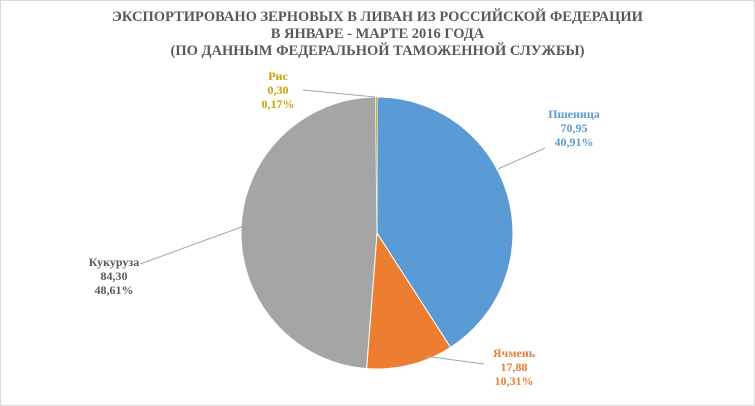 The image size is (755, 406). What do you see at coordinates (574, 128) in the screenshot?
I see `data-label-value-1: 70,95` at bounding box center [574, 128].